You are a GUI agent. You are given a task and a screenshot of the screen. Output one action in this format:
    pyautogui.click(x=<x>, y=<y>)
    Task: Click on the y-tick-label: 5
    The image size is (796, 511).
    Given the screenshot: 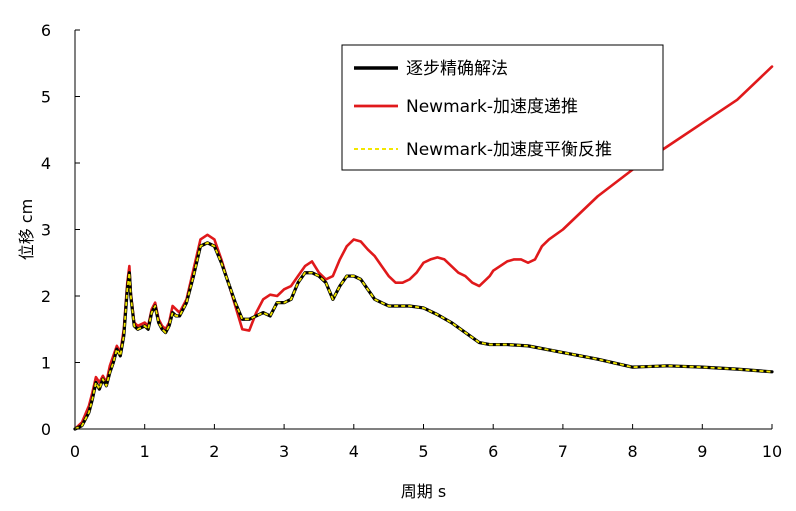 What is the action you would take?
    pyautogui.click(x=46, y=97)
    